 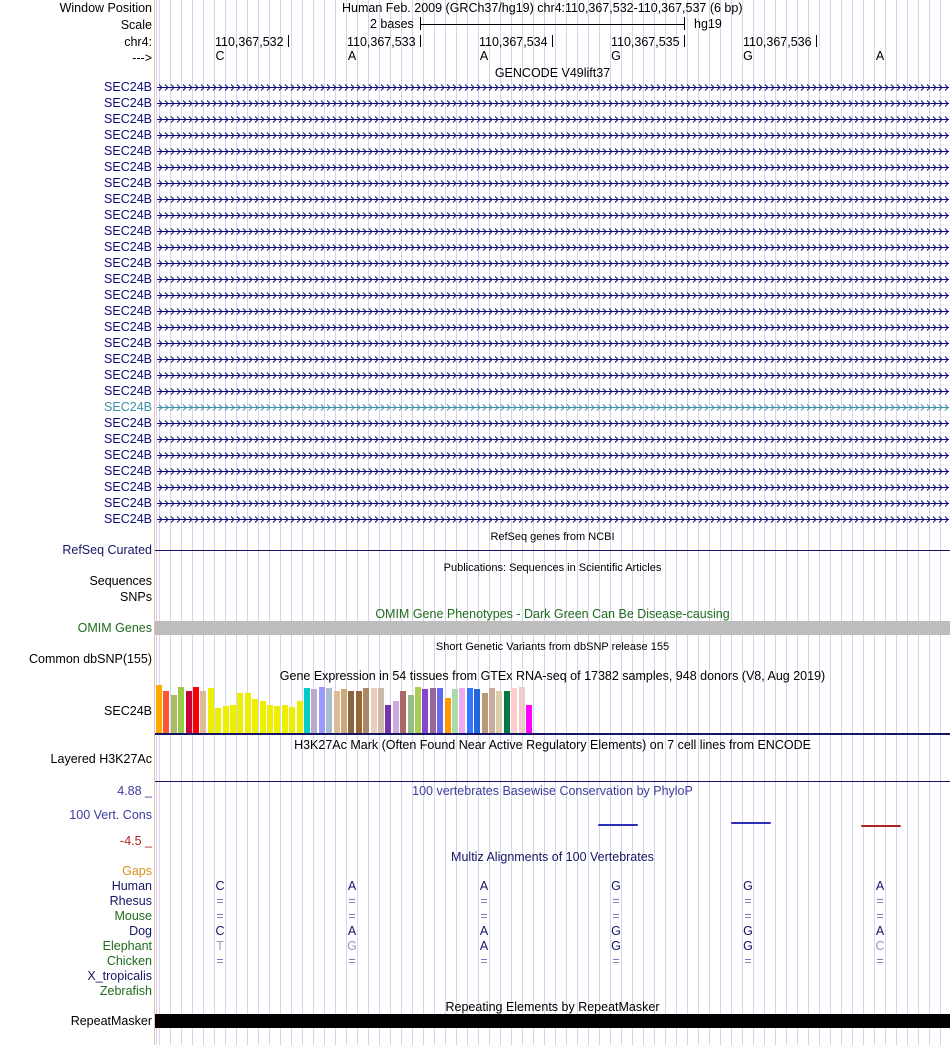 What do you see at coordinates (128, 711) in the screenshot?
I see `gtex-label: SEC24B` at bounding box center [128, 711].